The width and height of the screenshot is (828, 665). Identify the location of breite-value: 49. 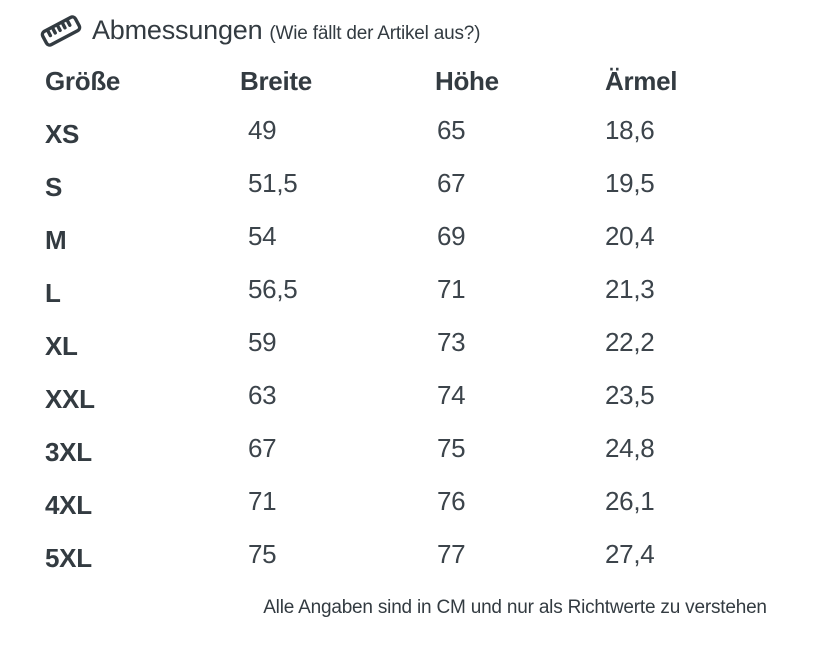
(262, 130).